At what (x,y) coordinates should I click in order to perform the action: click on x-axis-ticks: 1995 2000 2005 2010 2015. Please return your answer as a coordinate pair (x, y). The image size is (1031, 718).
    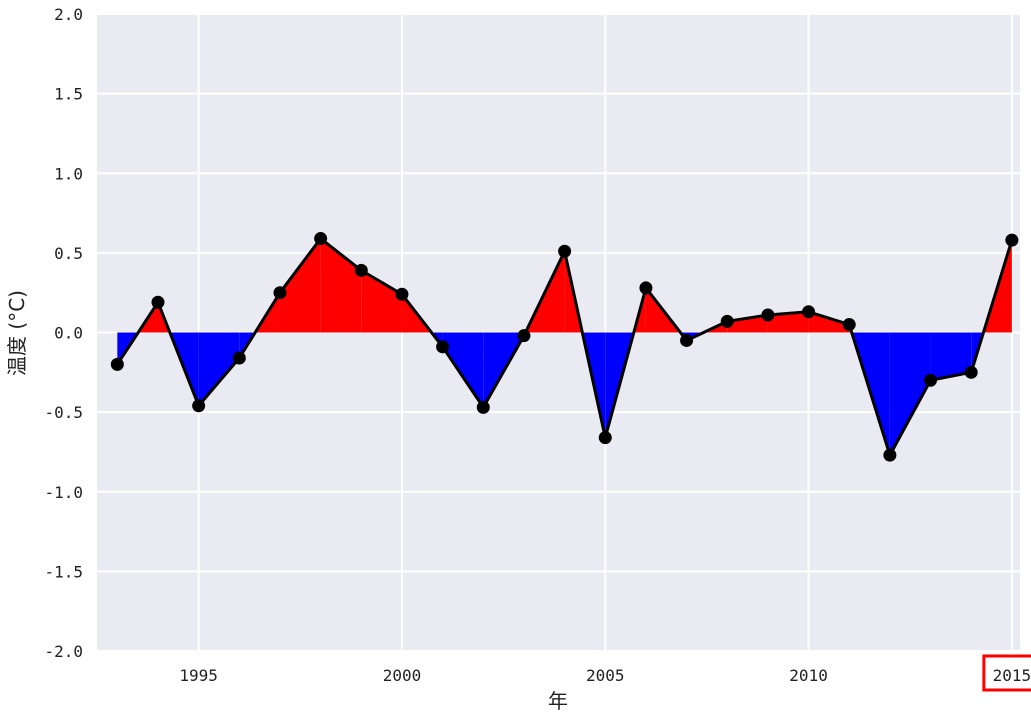
    Looking at the image, I should click on (605, 675).